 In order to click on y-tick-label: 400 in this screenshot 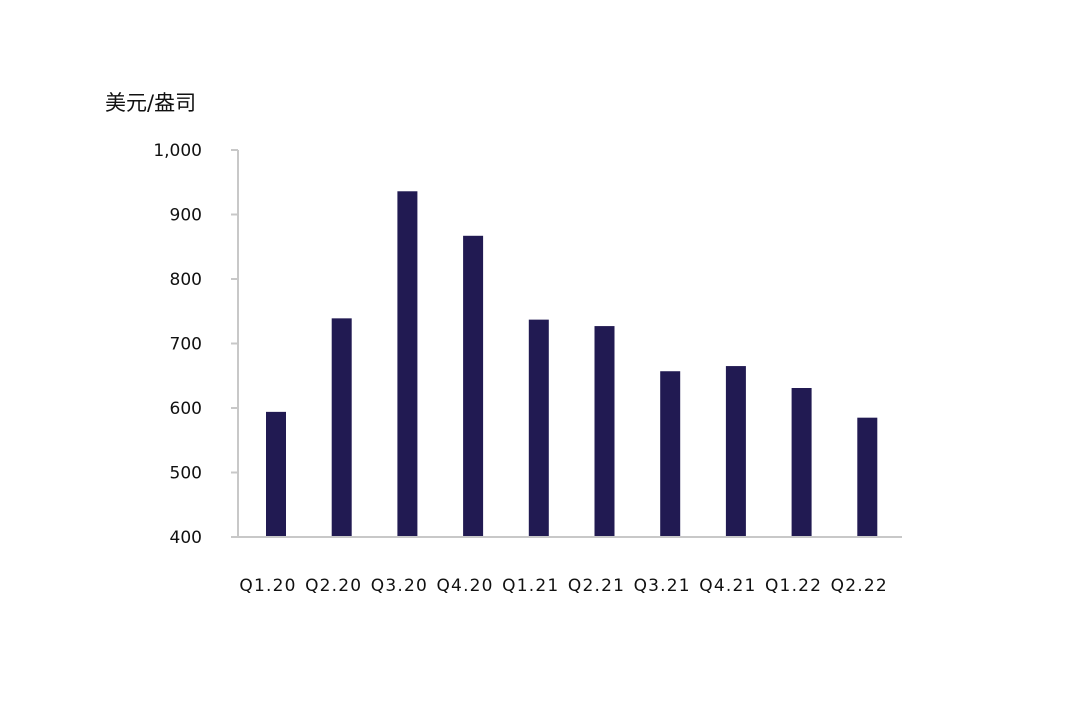, I will do `click(186, 538)`.